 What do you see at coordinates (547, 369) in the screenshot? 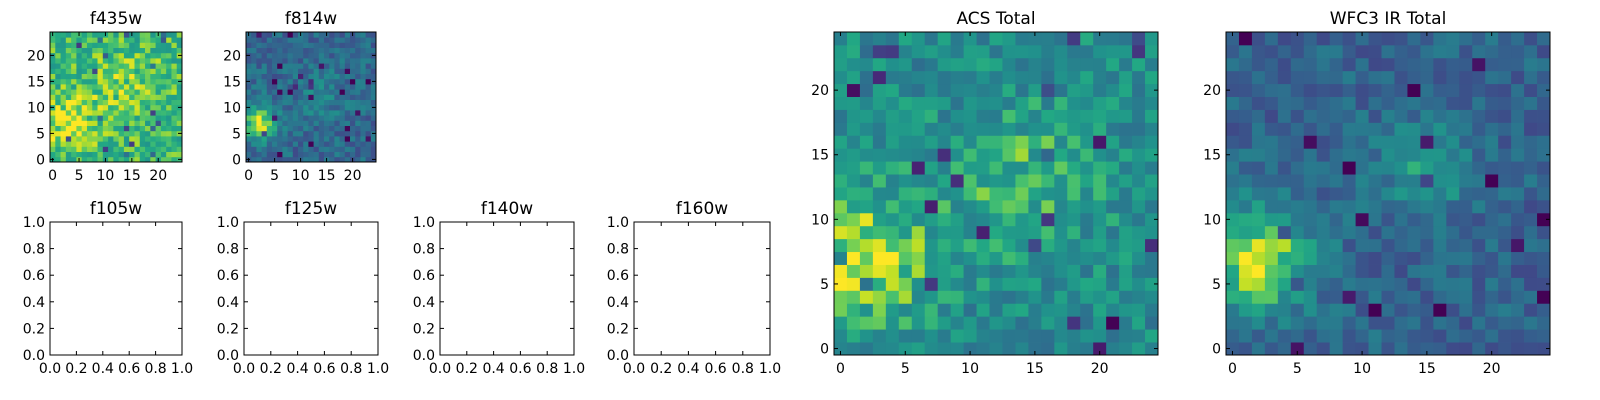
I see `x-tick-label: 0.8` at bounding box center [547, 369].